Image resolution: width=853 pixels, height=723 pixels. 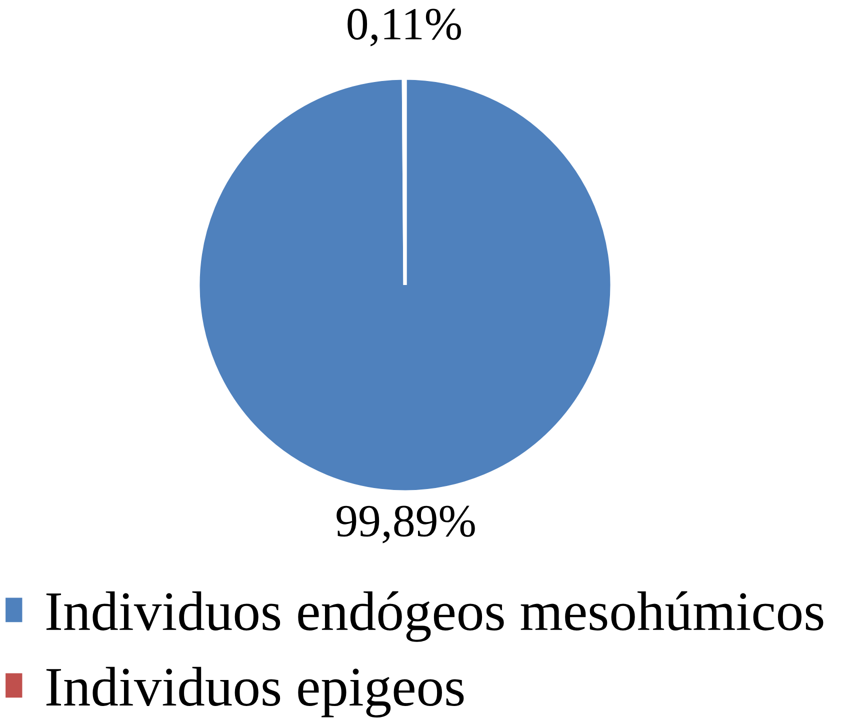 I want to click on legend-label: Individuos endógeos mesohúmicos, so click(x=435, y=616).